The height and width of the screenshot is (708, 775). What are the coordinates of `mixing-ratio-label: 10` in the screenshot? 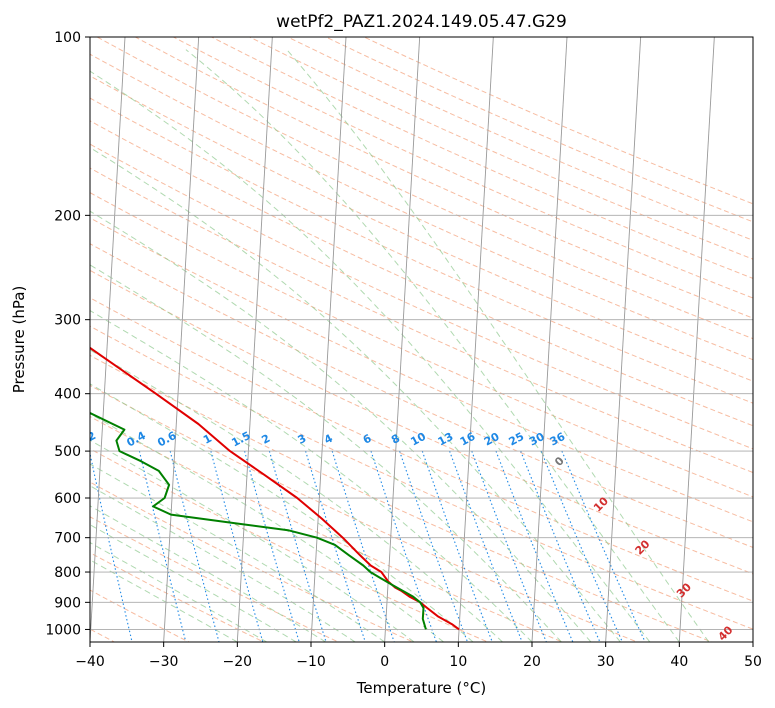 It's located at (418, 439).